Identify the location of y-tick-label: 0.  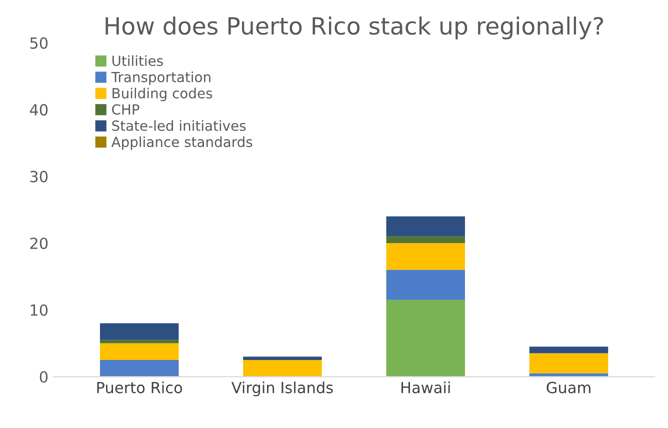
(44, 377).